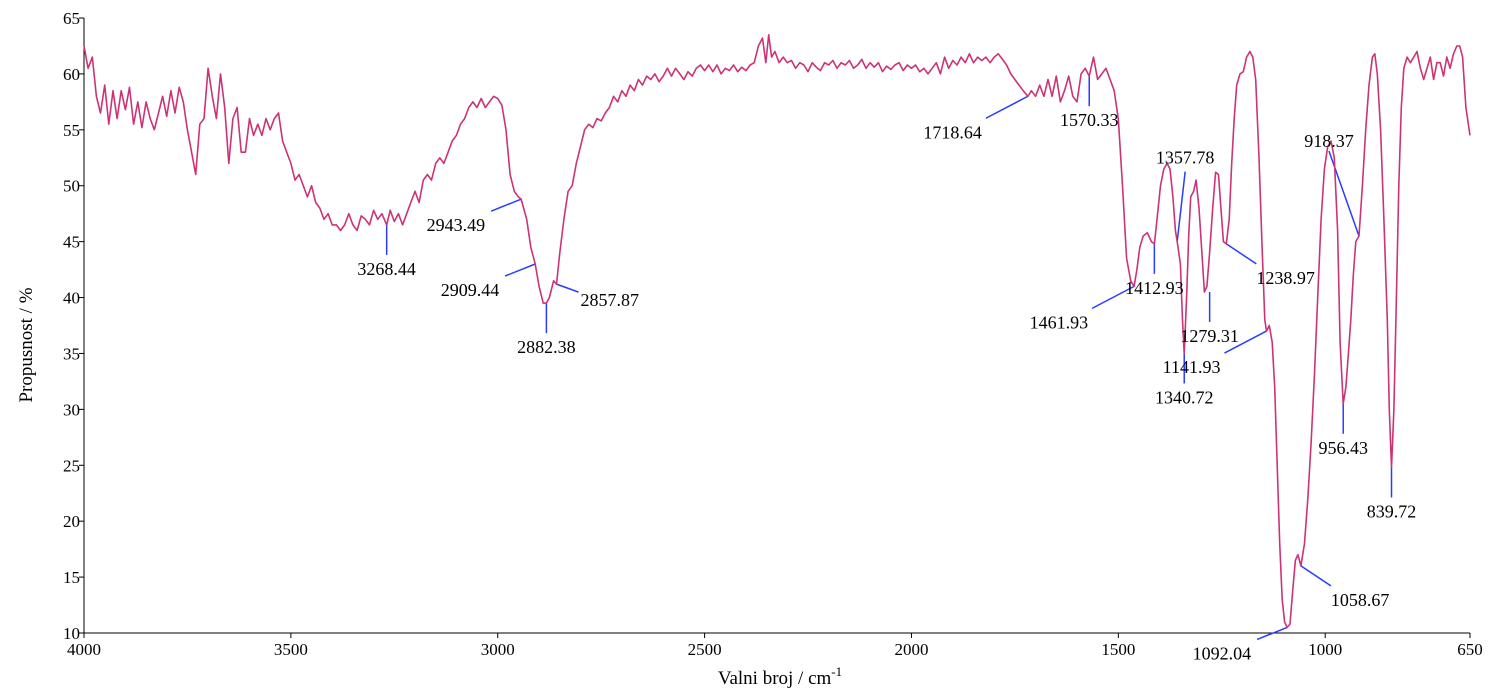  Describe the element at coordinates (386, 269) in the screenshot. I see `peak-label: 3268.44` at that location.